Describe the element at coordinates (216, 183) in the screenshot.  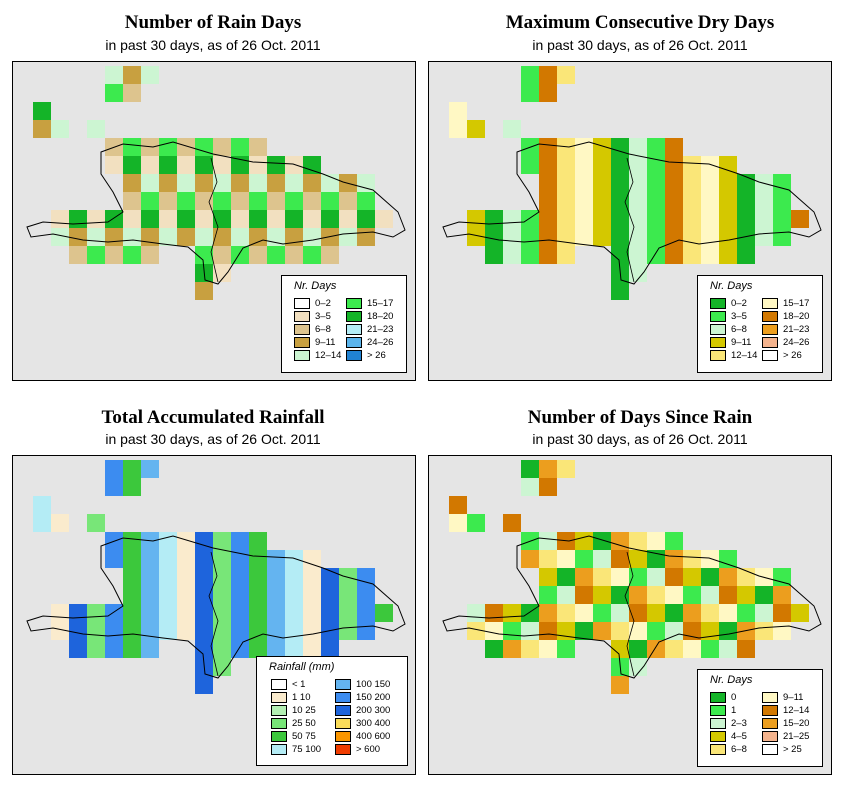
I see `island-map` at that location.